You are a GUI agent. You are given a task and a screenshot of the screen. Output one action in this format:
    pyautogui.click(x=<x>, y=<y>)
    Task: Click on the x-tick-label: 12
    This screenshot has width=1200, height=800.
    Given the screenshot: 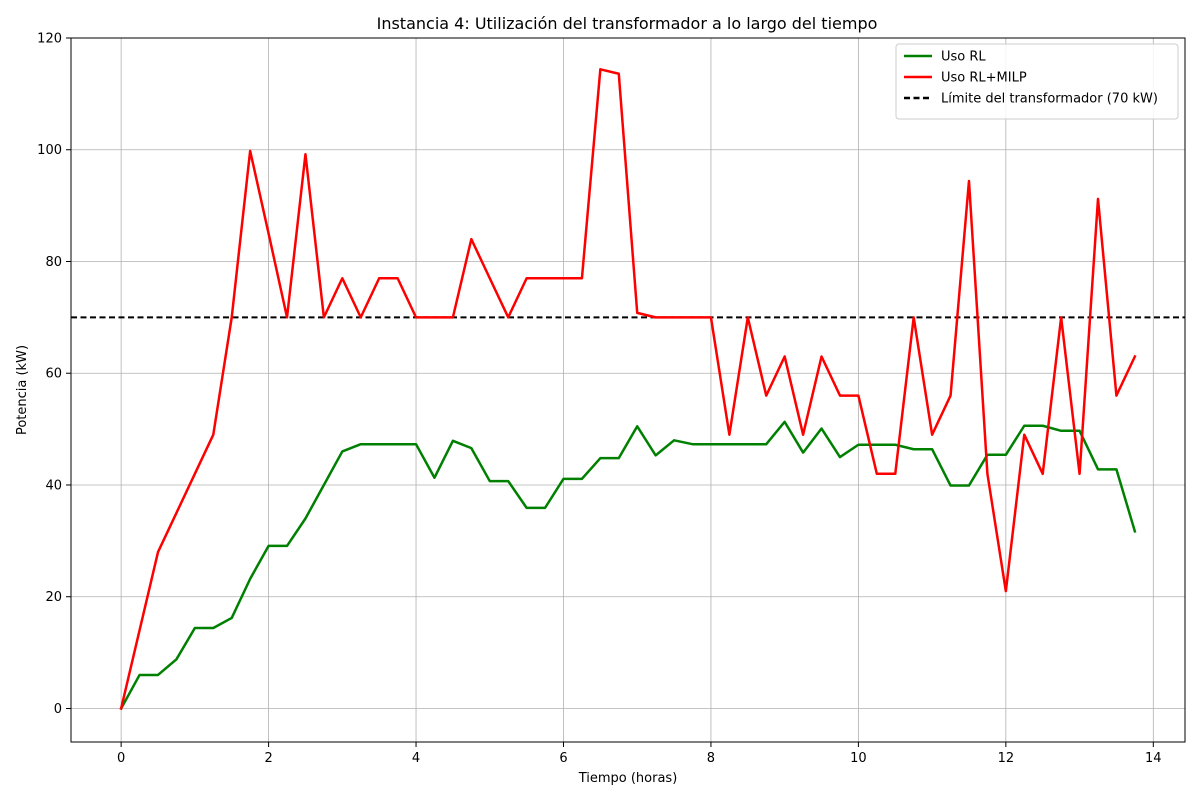 What is the action you would take?
    pyautogui.click(x=1006, y=758)
    